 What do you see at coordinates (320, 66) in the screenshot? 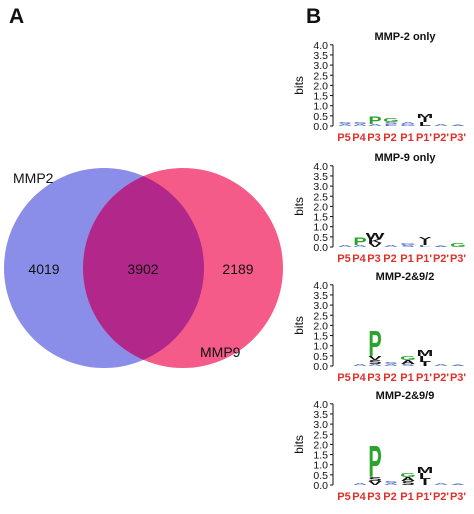
I see `y-tick-label: 3.0` at bounding box center [320, 66].